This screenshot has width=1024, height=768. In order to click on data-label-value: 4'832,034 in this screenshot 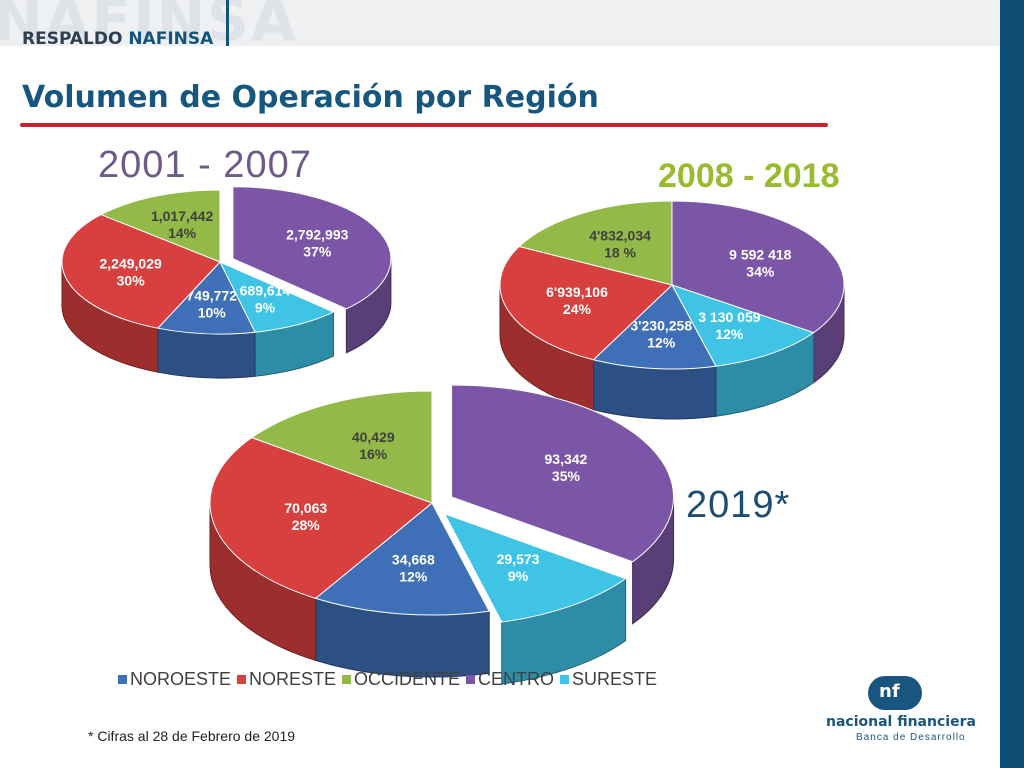, I will do `click(620, 235)`.